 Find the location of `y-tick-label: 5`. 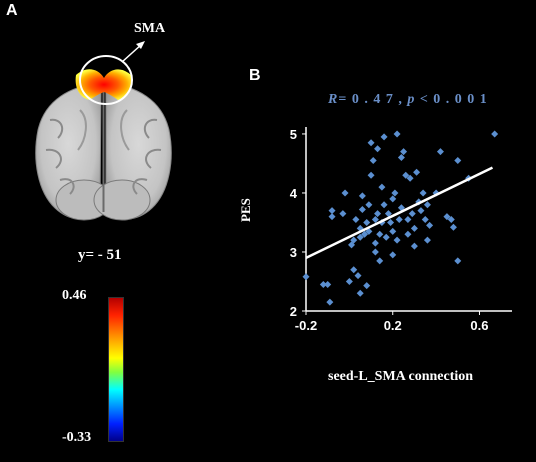

y-tick-label: 5 is located at coordinates (293, 134).